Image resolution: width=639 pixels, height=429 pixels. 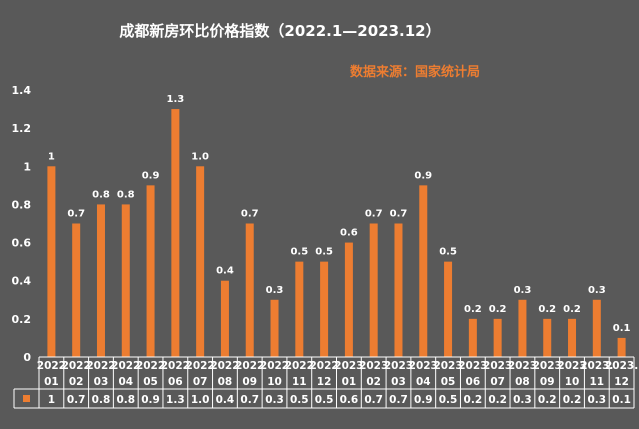 I want to click on table-value: 1.3, so click(x=175, y=400).